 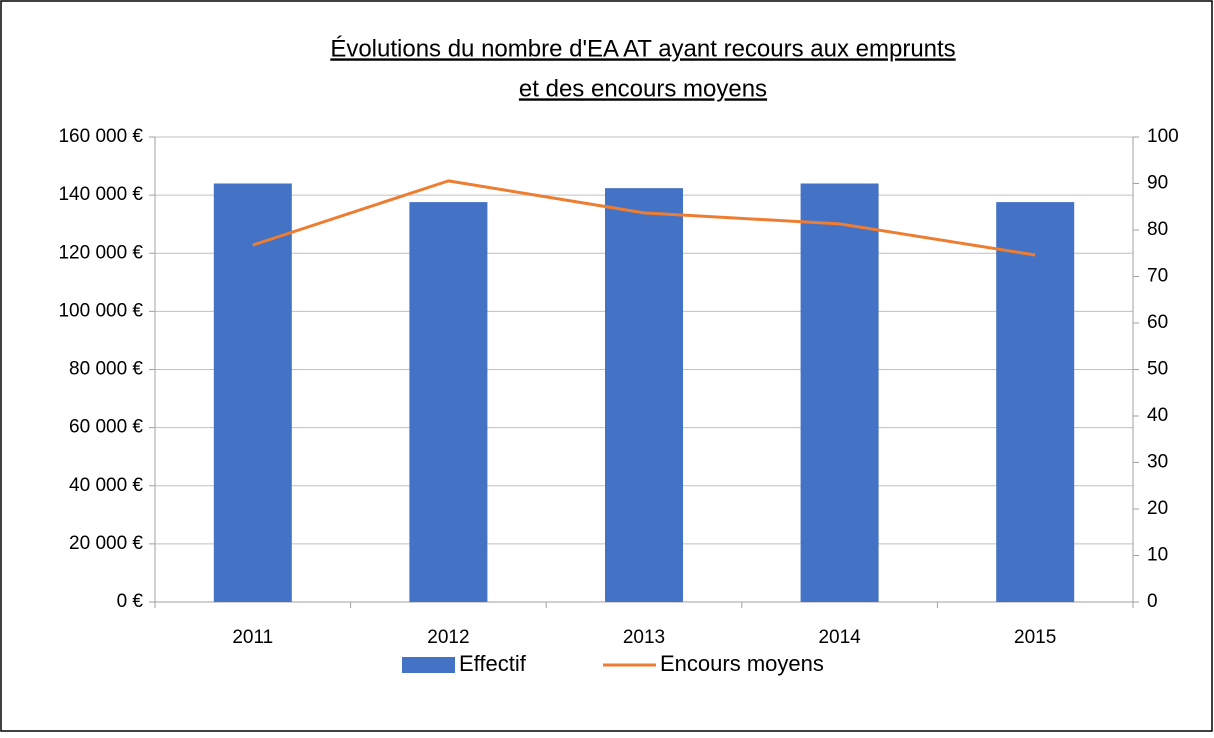 I want to click on x-tick-label: 2015, so click(x=1035, y=637).